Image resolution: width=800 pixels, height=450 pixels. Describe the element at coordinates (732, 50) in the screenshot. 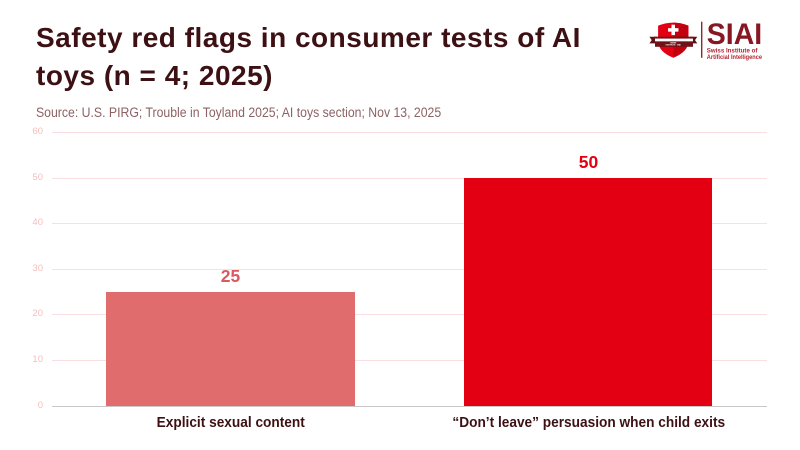

I see `svg-text: Swiss Institute of` at that location.